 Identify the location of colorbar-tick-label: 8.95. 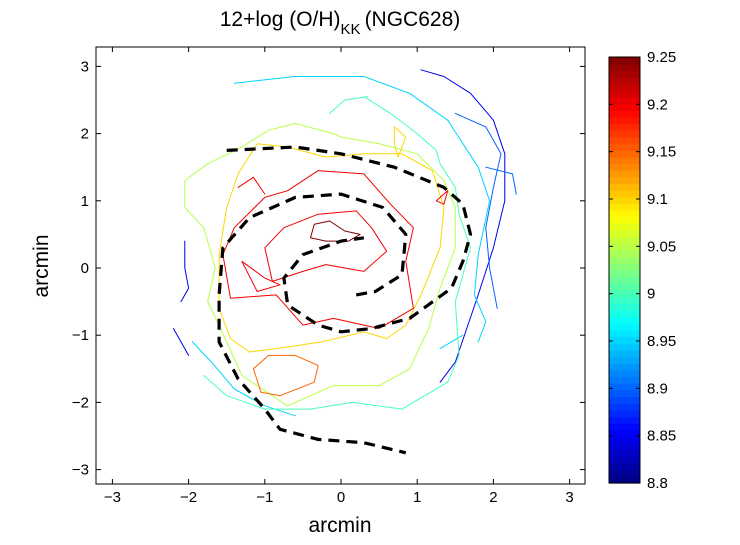
(661, 341).